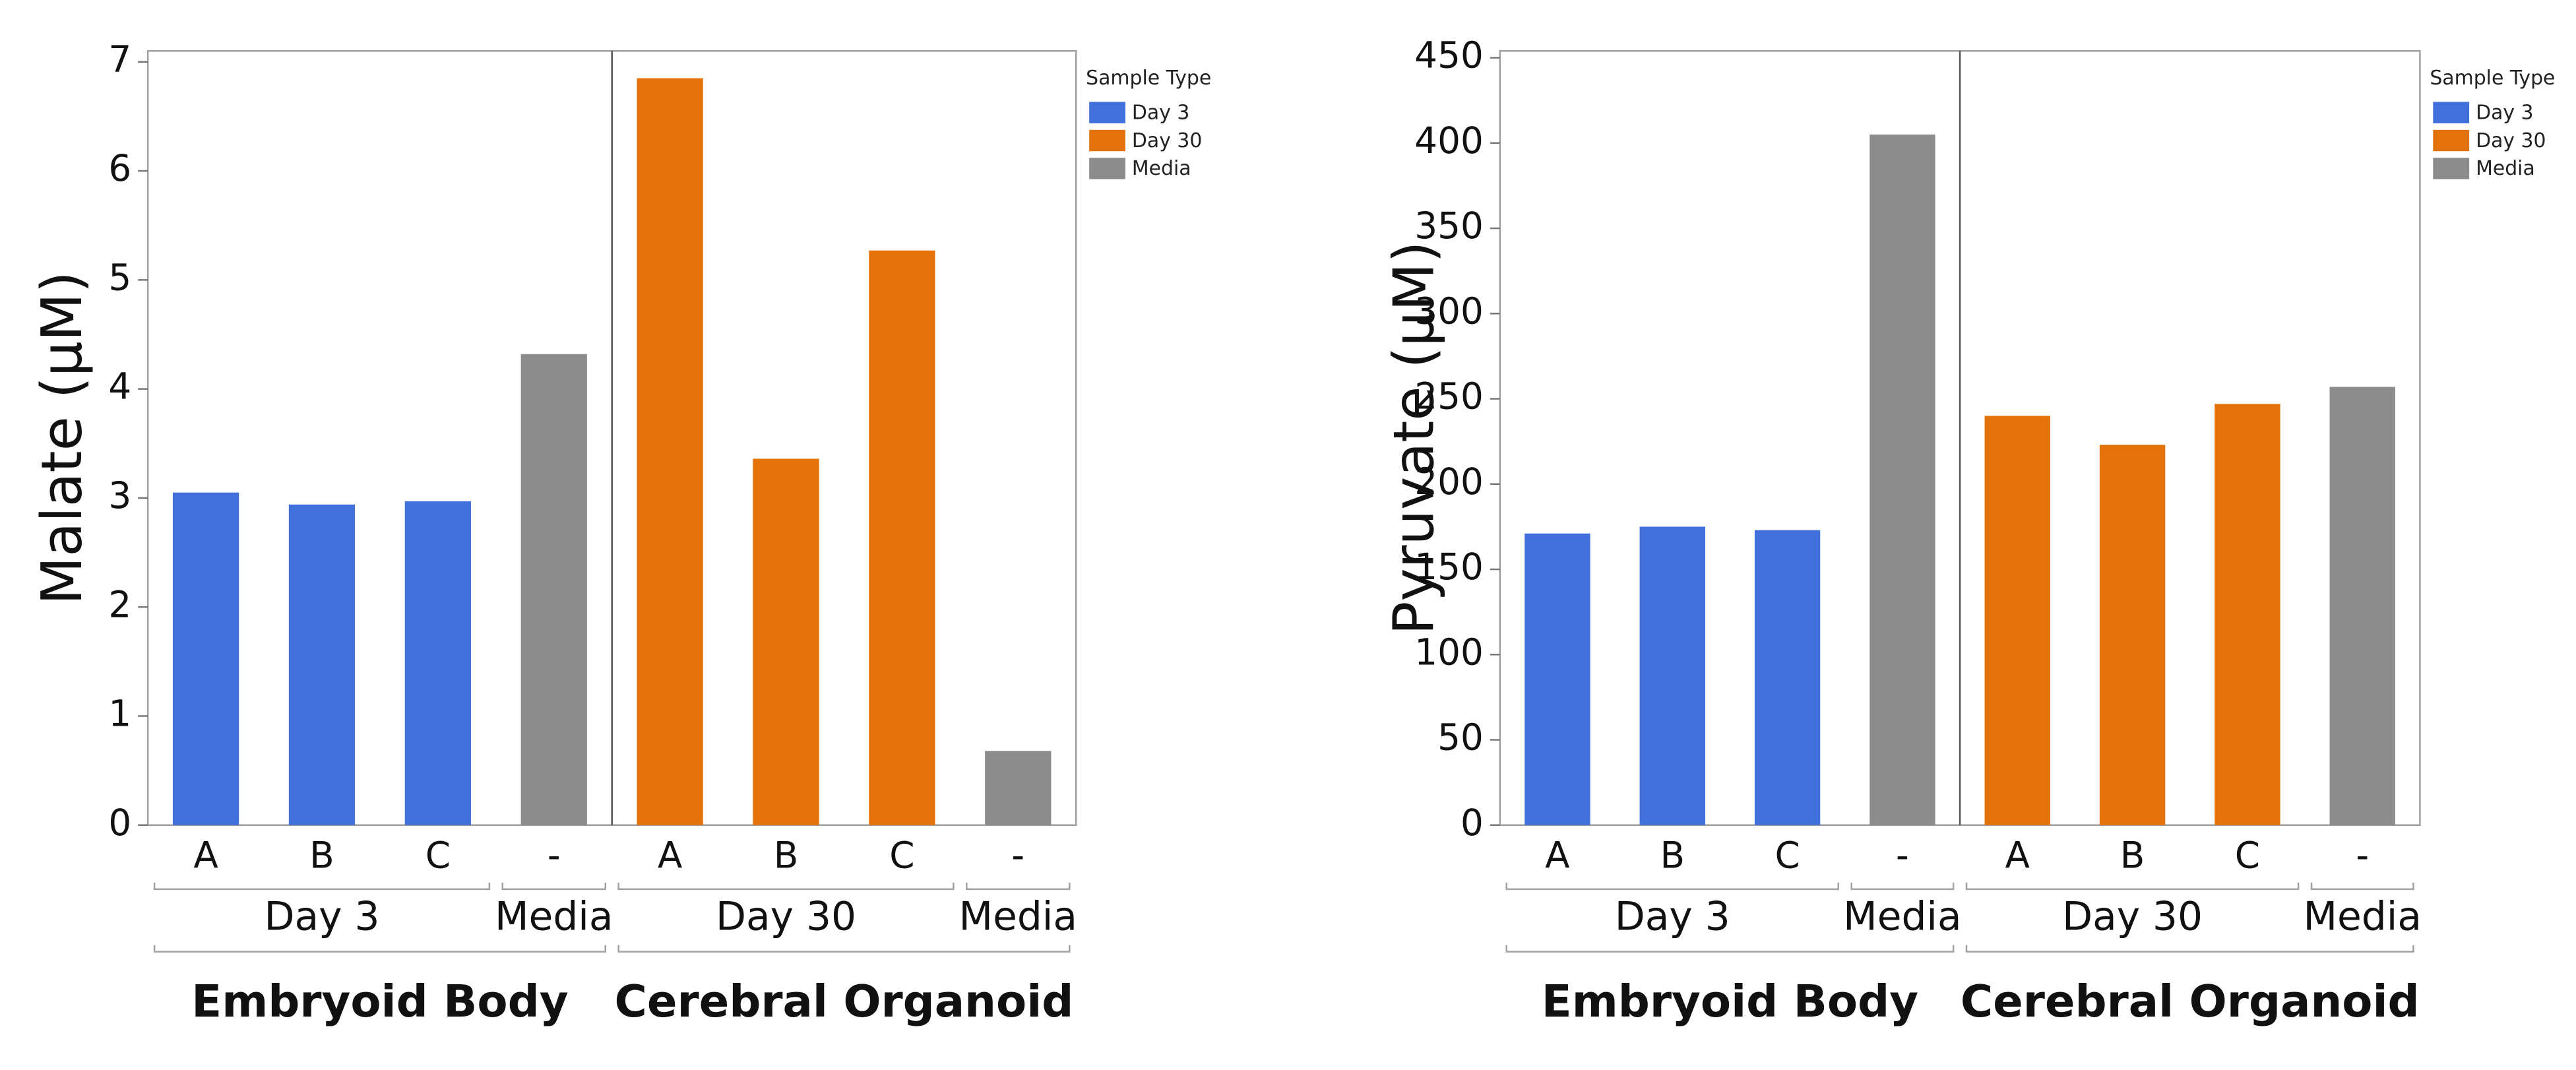  What do you see at coordinates (120, 495) in the screenshot?
I see `y-tick-label: 3` at bounding box center [120, 495].